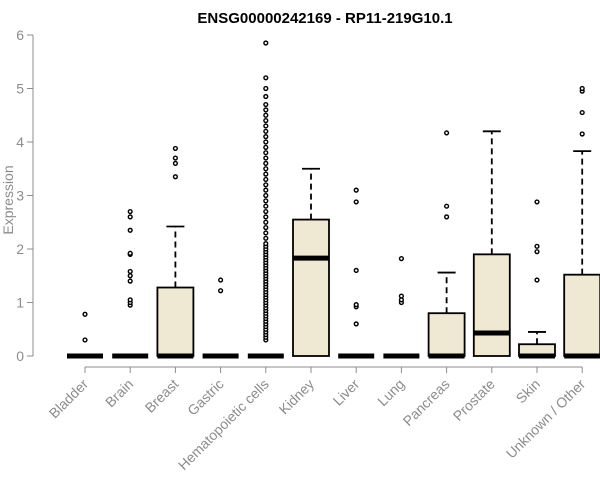  Describe the element at coordinates (8, 199) in the screenshot. I see `y-axis-label: Expression` at that location.